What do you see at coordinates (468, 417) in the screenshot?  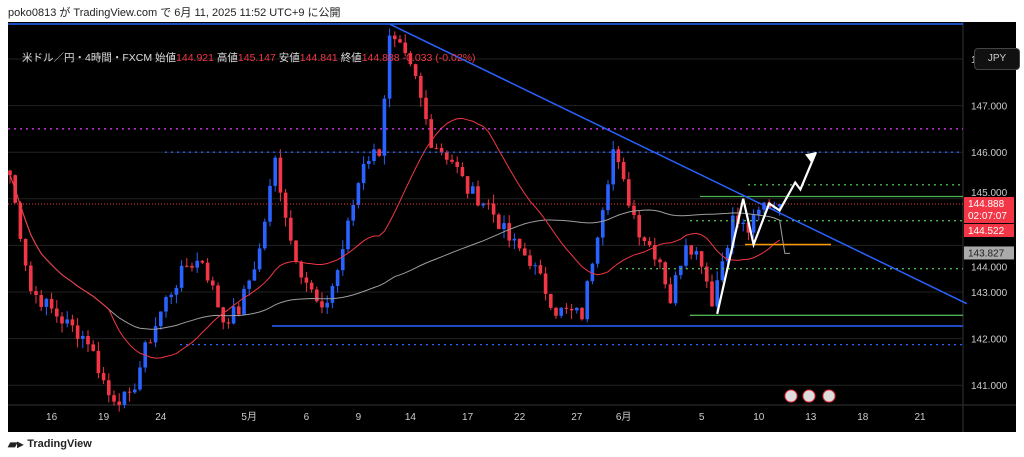 I see `x-tick-label: 17` at bounding box center [468, 417].